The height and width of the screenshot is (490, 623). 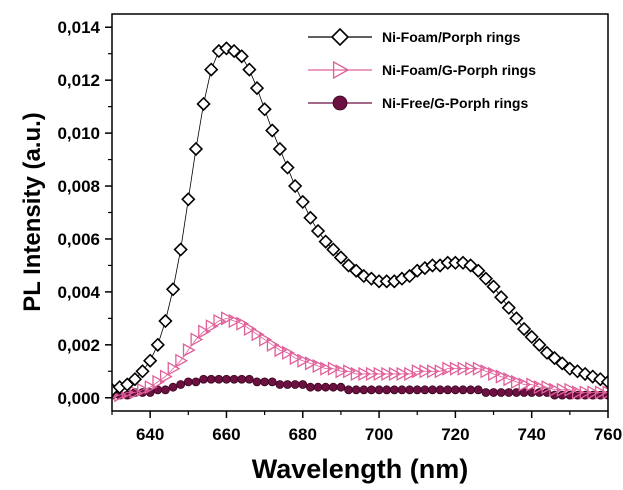 What do you see at coordinates (84, 213) in the screenshot?
I see `y-axis: 0,000 0,002 0,004 0,006 0,008 0,010 0,012 0,014` at bounding box center [84, 213].